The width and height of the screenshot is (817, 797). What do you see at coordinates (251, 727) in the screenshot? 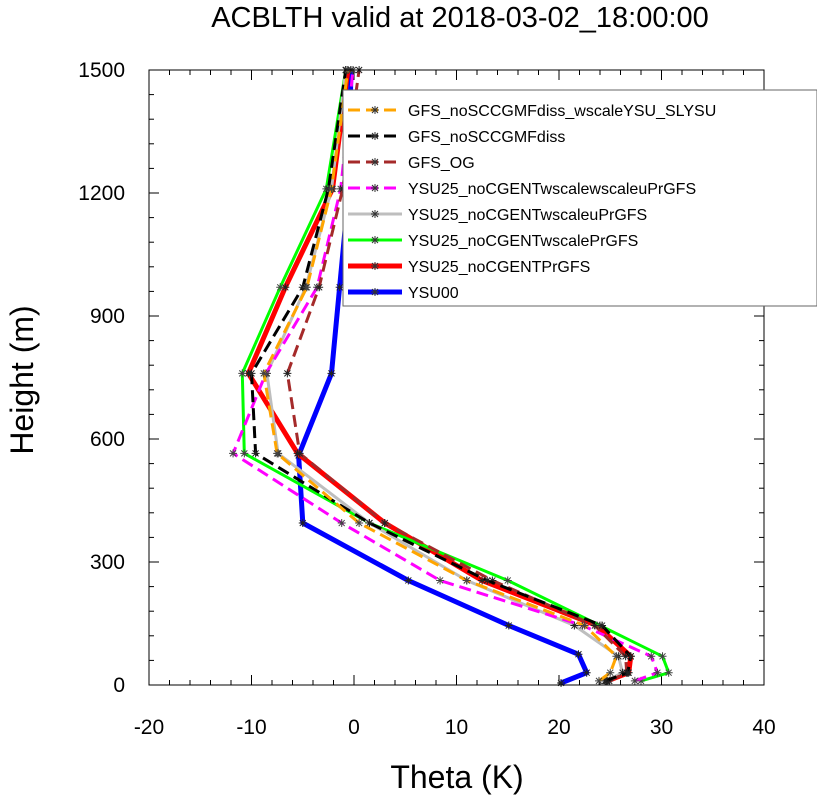
I see `x-tick-label: -10` at bounding box center [251, 727].